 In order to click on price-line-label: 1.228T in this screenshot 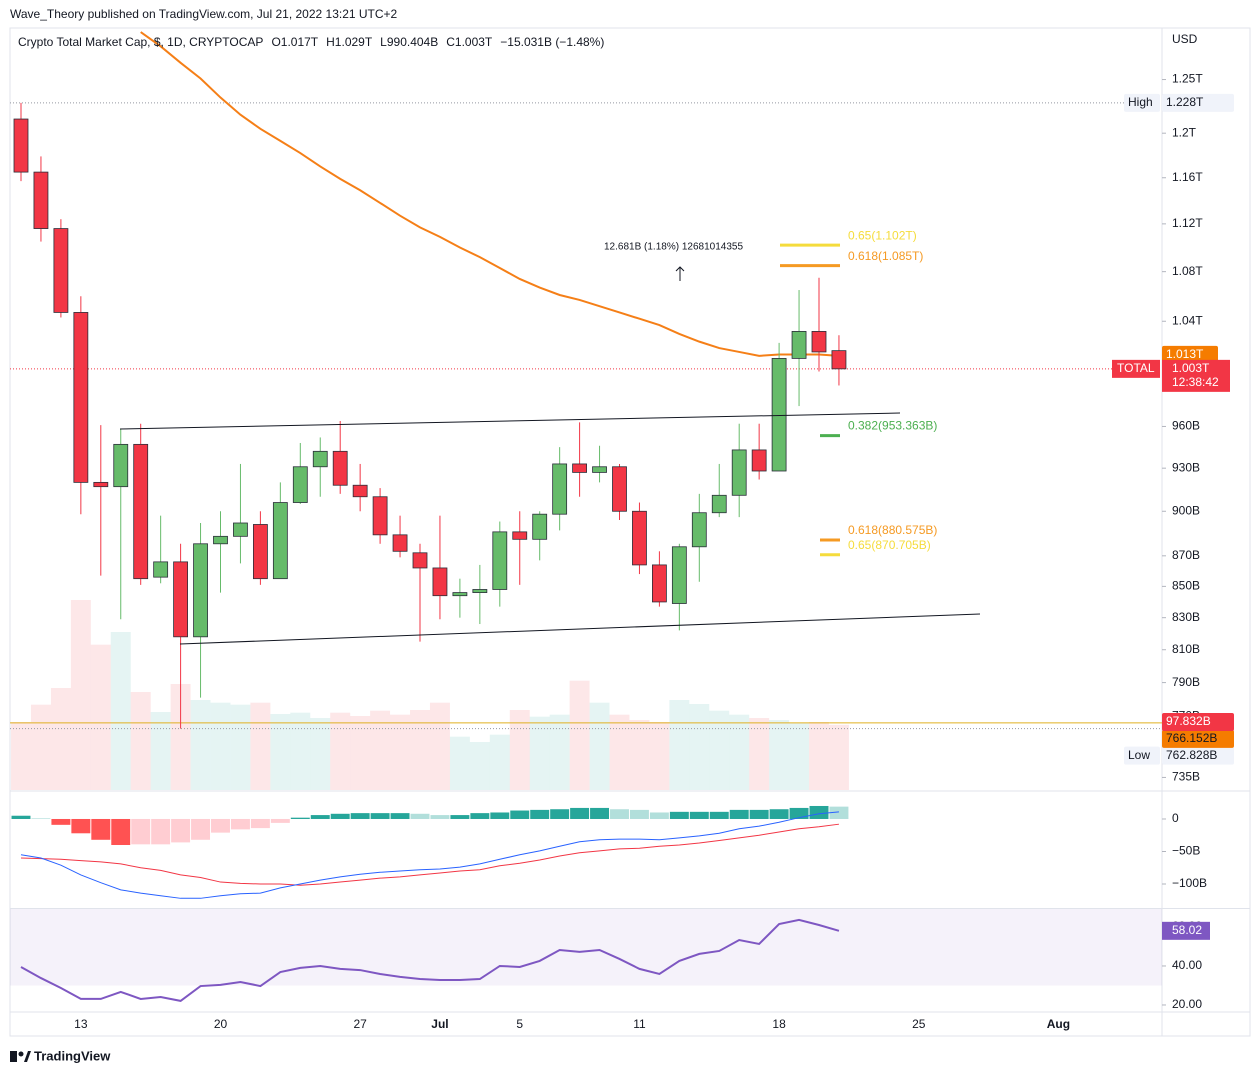, I will do `click(1185, 102)`.